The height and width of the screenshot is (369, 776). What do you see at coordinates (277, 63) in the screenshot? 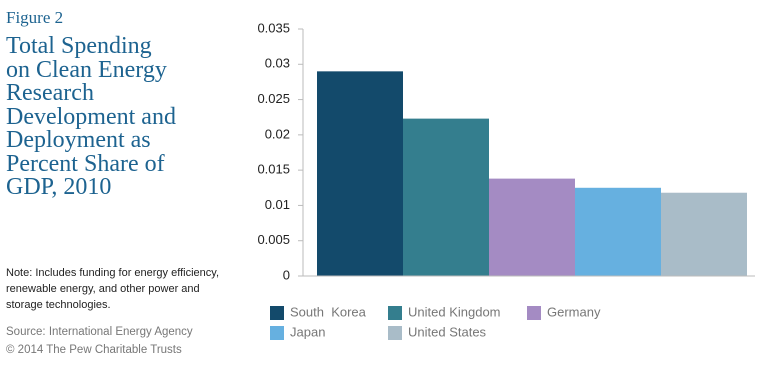
I see `y-tick-label: 0.03` at bounding box center [277, 63].